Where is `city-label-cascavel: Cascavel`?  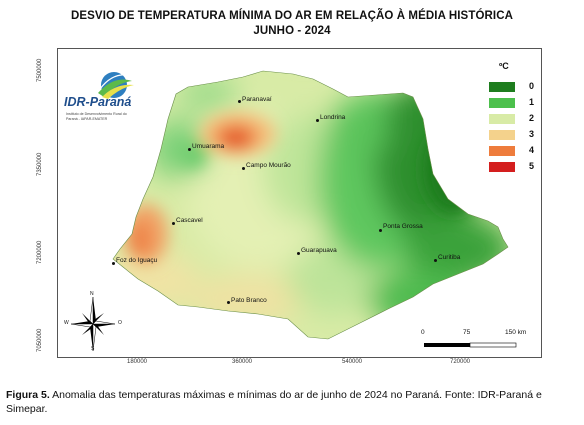
city-label-cascavel: Cascavel is located at coordinates (189, 220).